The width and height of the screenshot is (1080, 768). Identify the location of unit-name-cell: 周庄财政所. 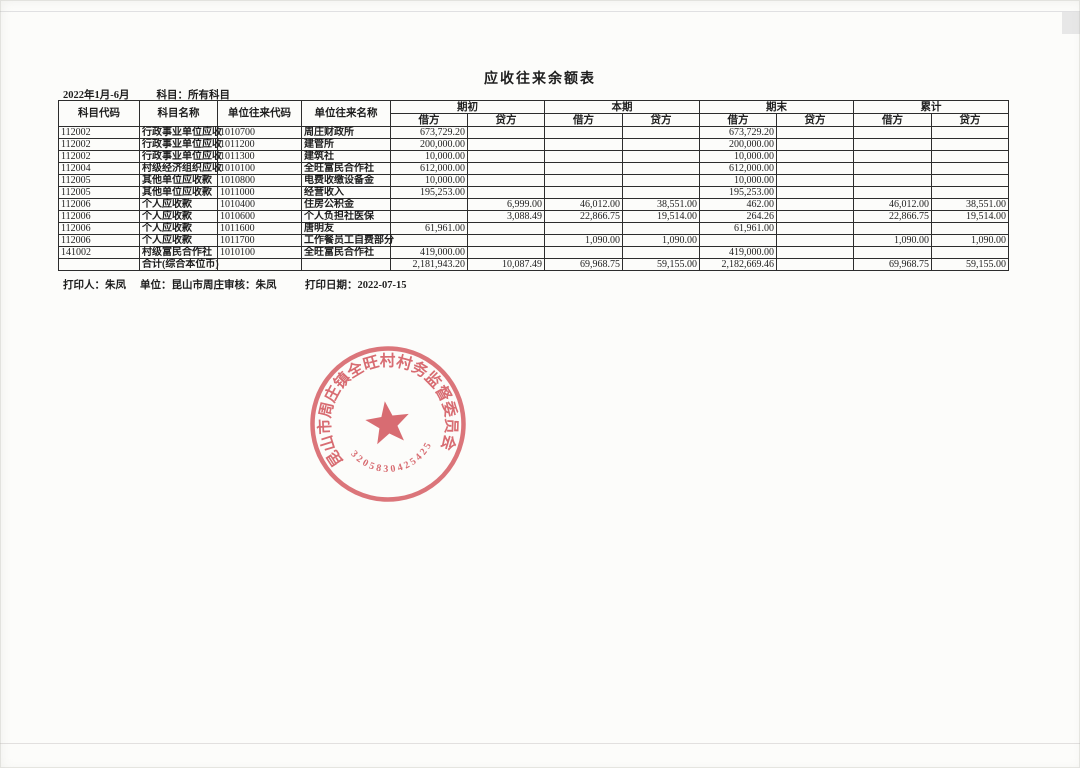
(346, 132).